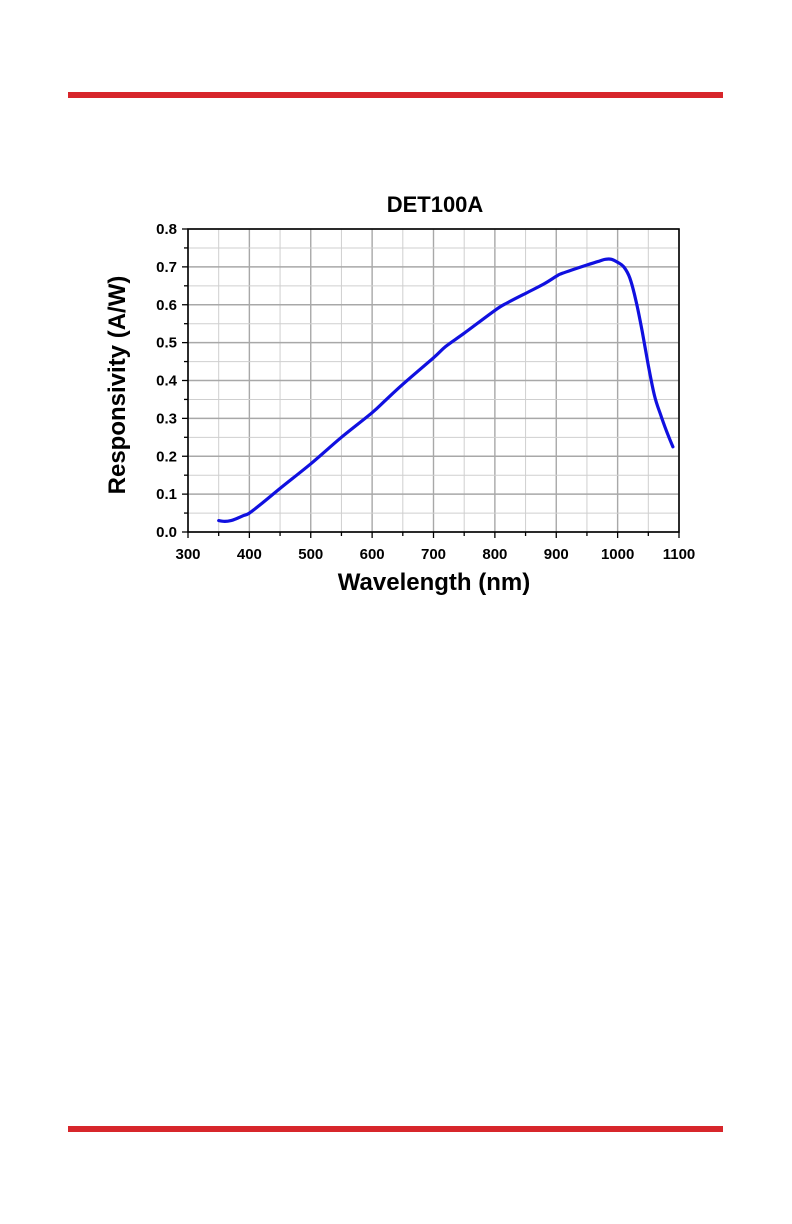 The height and width of the screenshot is (1224, 792). Describe the element at coordinates (395, 95) in the screenshot. I see `header-rule` at that location.